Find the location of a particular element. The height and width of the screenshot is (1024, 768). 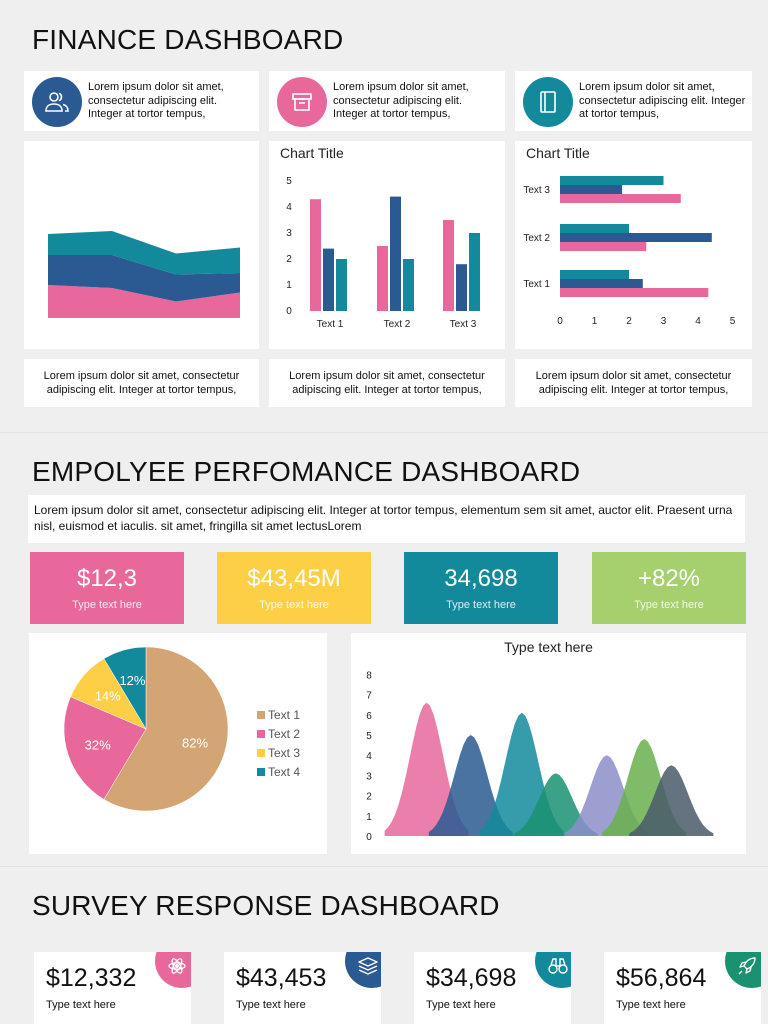

bar-chart-svg: 0 1 2 3 4 5 Text 1 Text 2 Text 3 is located at coordinates (383, 253).